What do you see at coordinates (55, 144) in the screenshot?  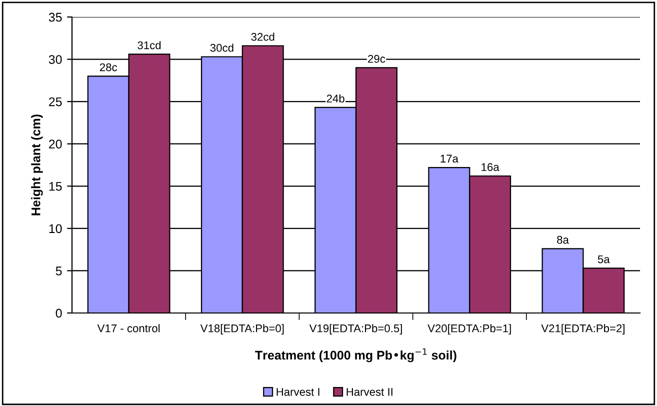 I see `y-tick-label: 20` at bounding box center [55, 144].